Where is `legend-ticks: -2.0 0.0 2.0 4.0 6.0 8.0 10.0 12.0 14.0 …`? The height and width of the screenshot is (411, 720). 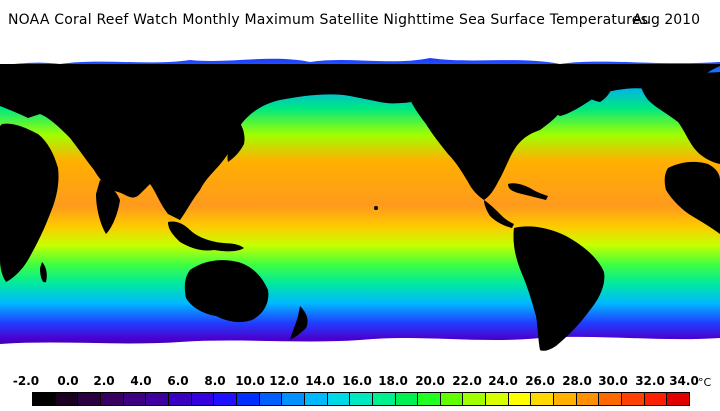
legend-ticks: -2.0 0.0 2.0 4.0 6.0 8.0 10.0 12.0 14.0 … is located at coordinates (360, 382).